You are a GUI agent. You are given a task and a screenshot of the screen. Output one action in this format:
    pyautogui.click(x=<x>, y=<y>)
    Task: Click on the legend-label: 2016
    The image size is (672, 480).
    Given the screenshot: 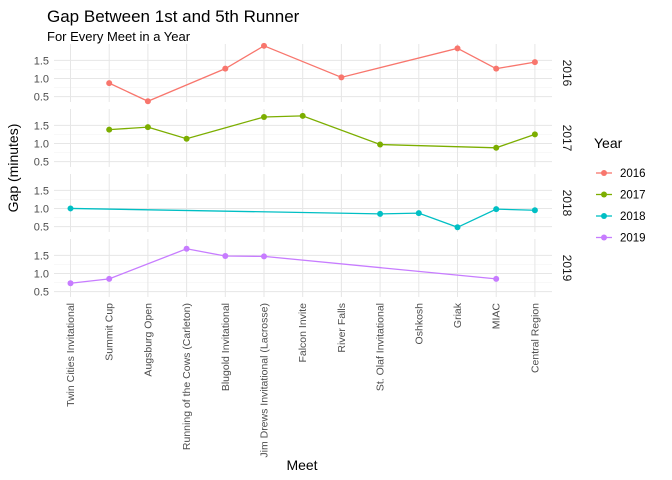 What is the action you would take?
    pyautogui.click(x=633, y=174)
    